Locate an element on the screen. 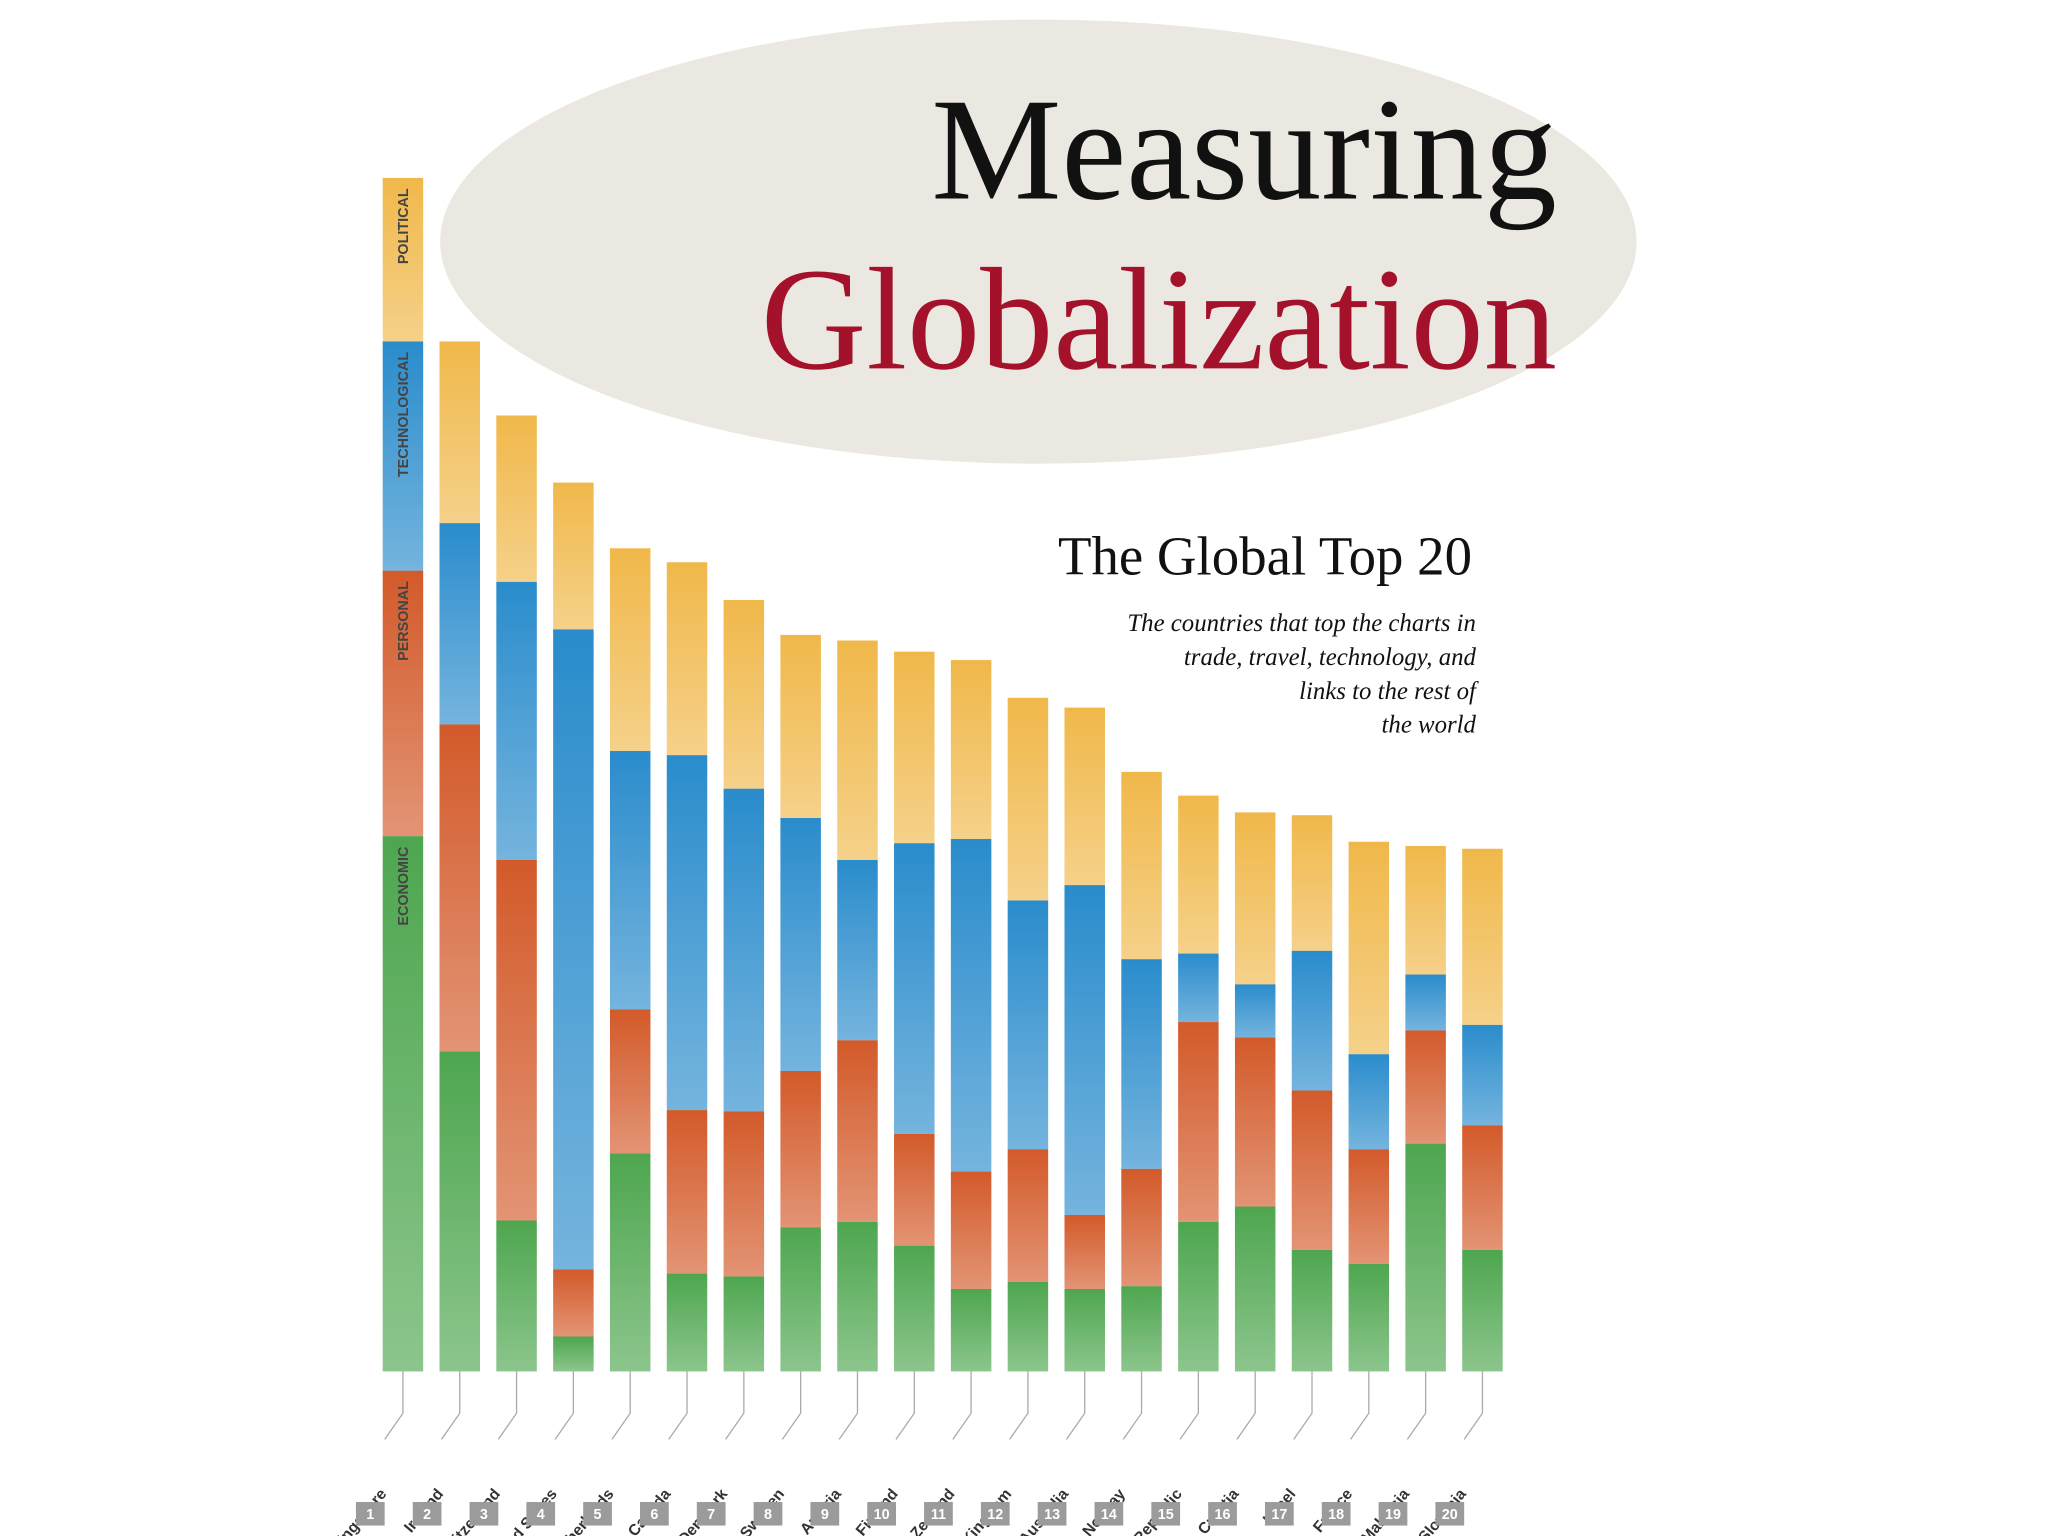  rank-label: 10 is located at coordinates (882, 1515).